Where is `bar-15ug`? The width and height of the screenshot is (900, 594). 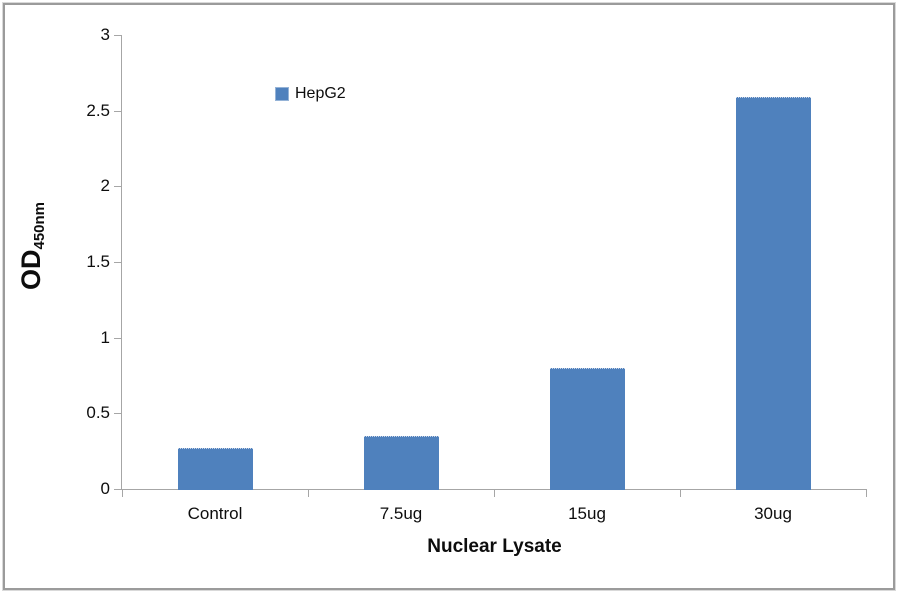 bar-15ug is located at coordinates (587, 429).